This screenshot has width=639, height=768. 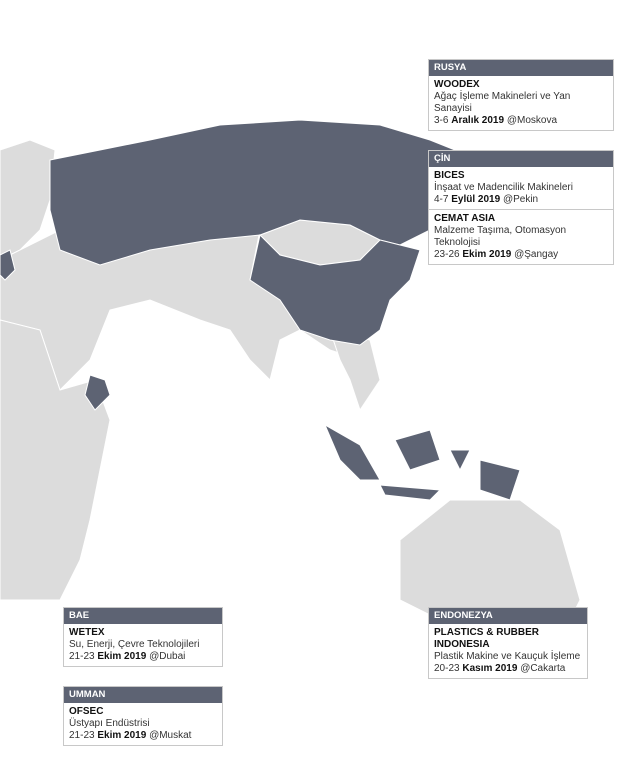 I want to click on event-date: 4-7 Eylül 2019 @Pekin, so click(x=521, y=200).